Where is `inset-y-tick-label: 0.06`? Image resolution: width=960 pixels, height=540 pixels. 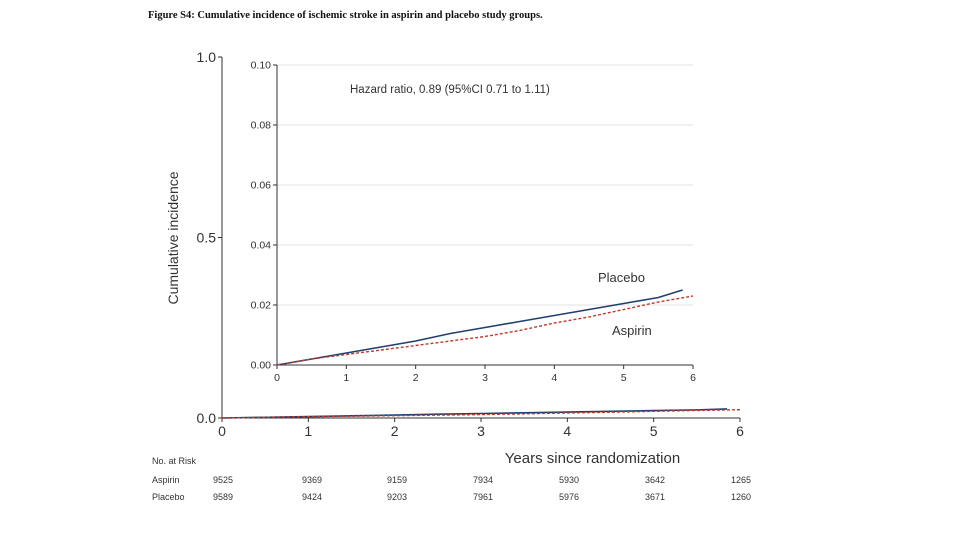 inset-y-tick-label: 0.06 is located at coordinates (261, 186).